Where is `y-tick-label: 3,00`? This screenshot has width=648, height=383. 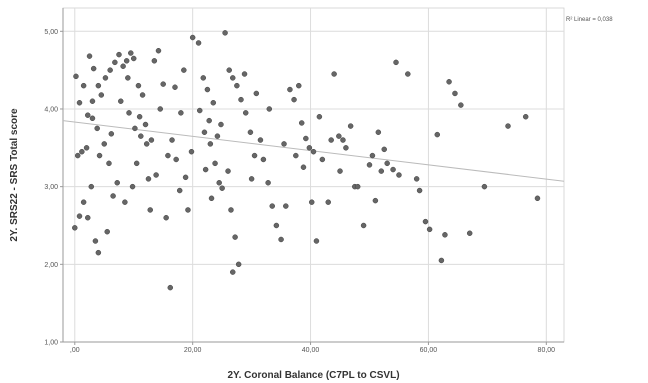
y-tick-label: 3,00 is located at coordinates (51, 187).